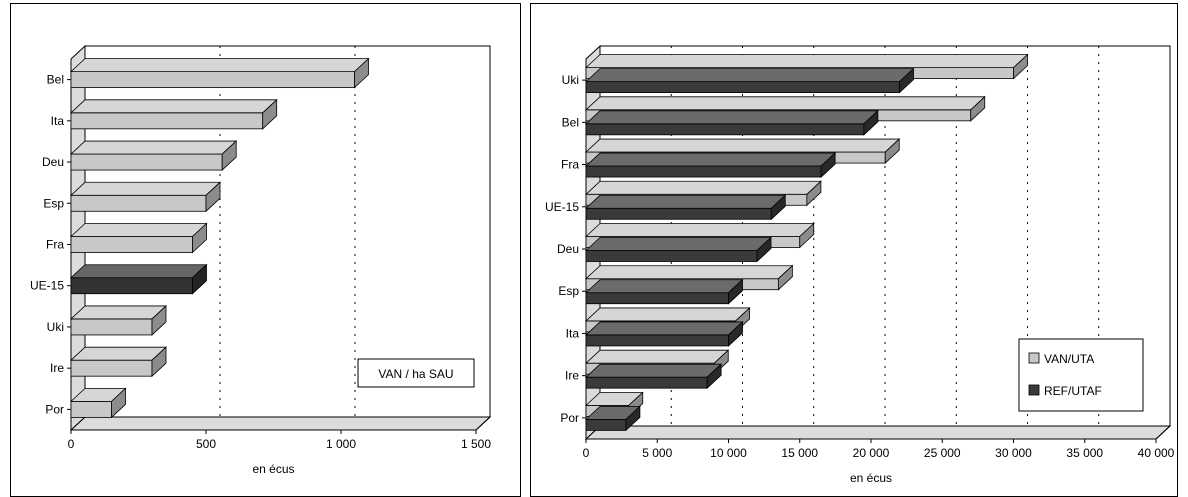  I want to click on bar-top-ire-van-uta, so click(657, 356).